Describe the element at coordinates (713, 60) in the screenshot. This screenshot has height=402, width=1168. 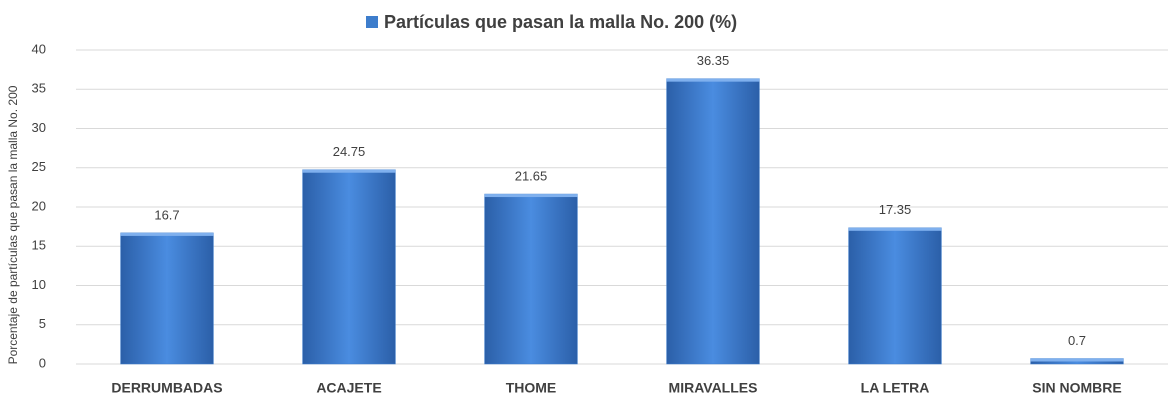
I see `data-label: 36.35` at that location.